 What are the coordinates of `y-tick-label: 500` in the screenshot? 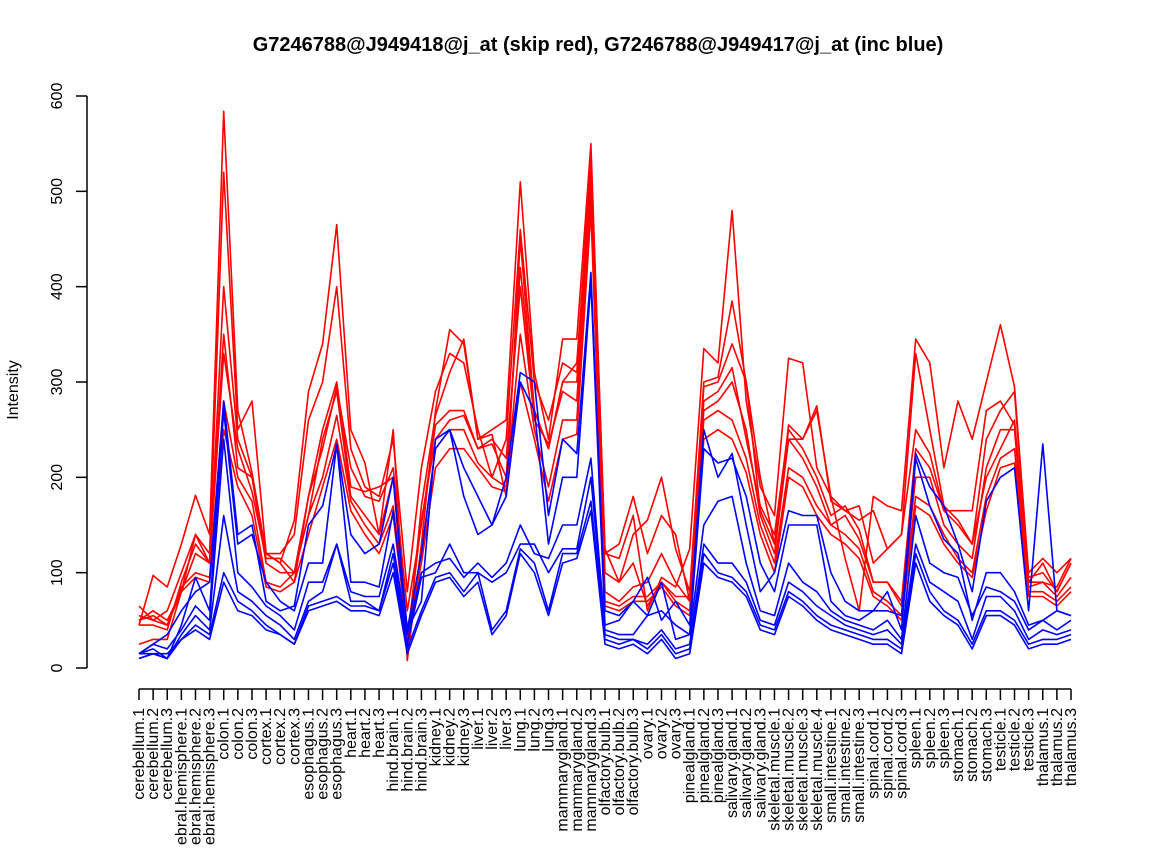 It's located at (57, 191).